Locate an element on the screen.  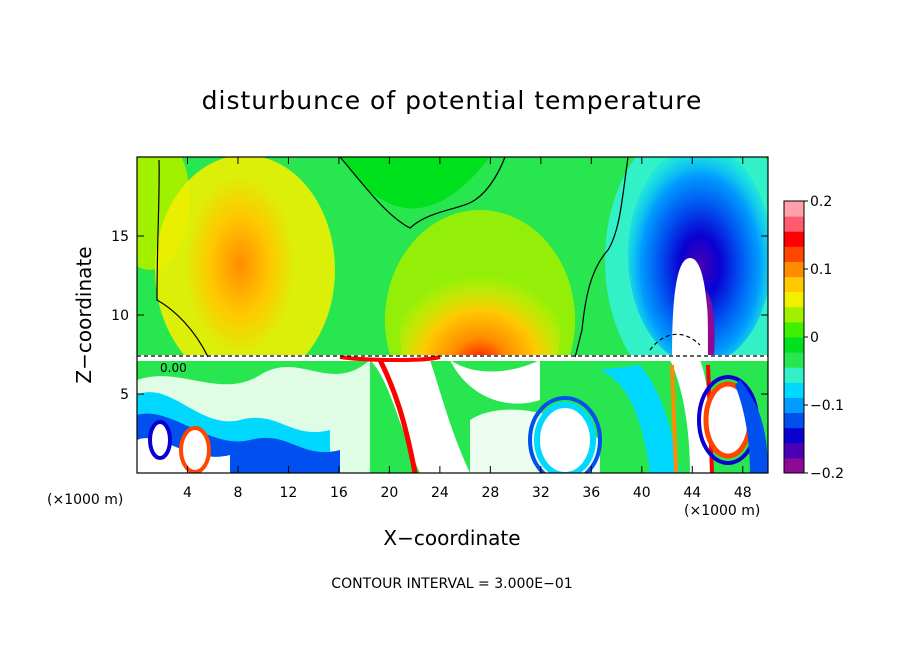
contour-label: 0.00 is located at coordinates (173, 368).